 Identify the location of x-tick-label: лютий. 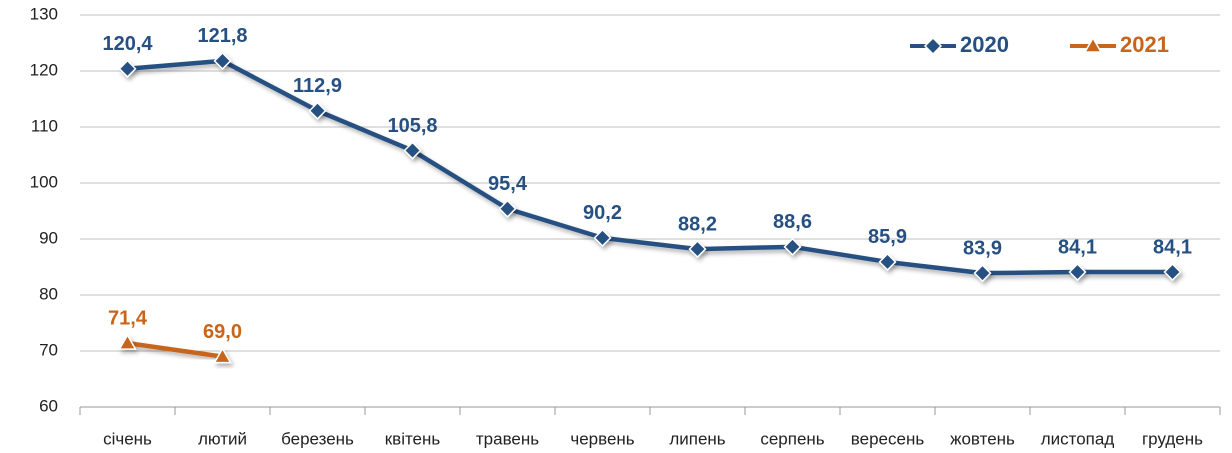
(222, 438).